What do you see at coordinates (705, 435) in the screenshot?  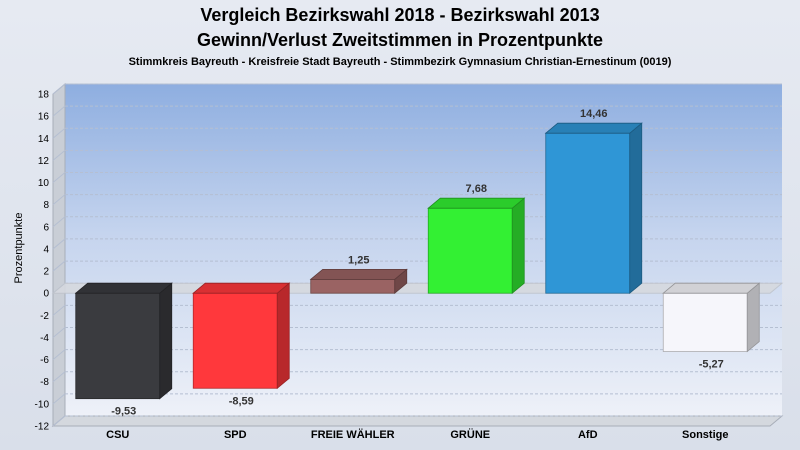 I see `category-label: Sonstige` at bounding box center [705, 435].